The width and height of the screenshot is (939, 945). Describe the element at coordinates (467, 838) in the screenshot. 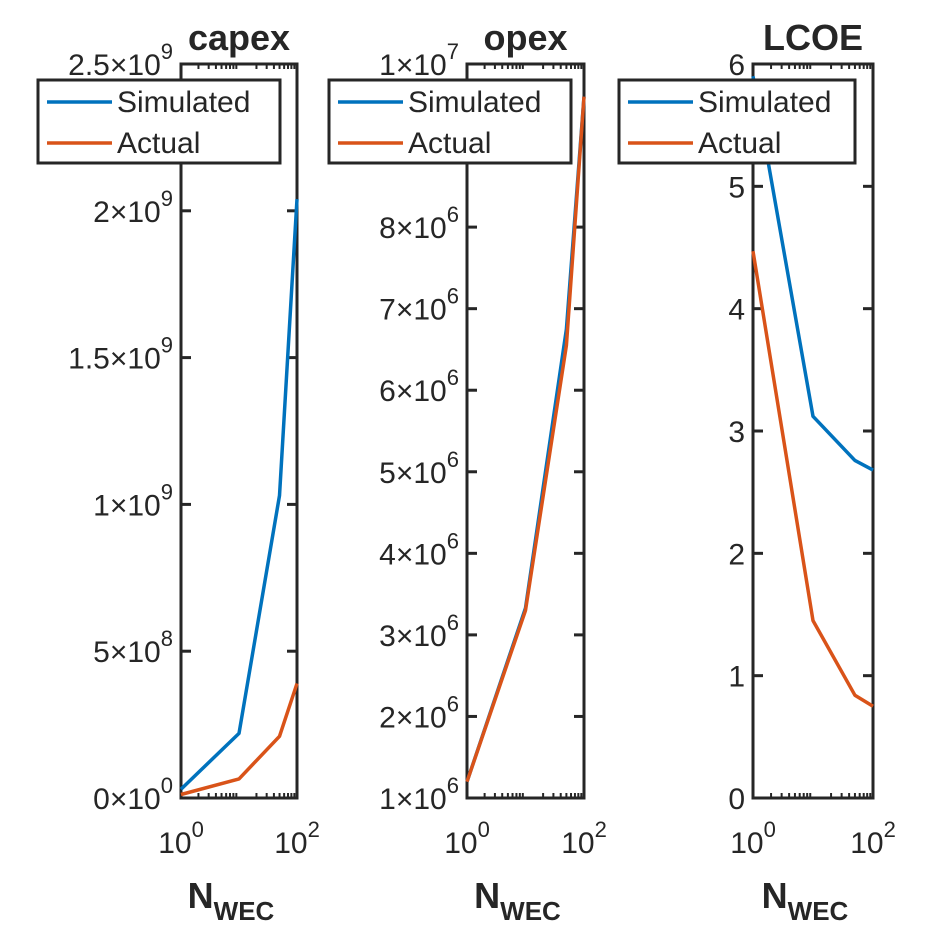

I see `panel-opex-xtick-label-0: 10⁰` at that location.